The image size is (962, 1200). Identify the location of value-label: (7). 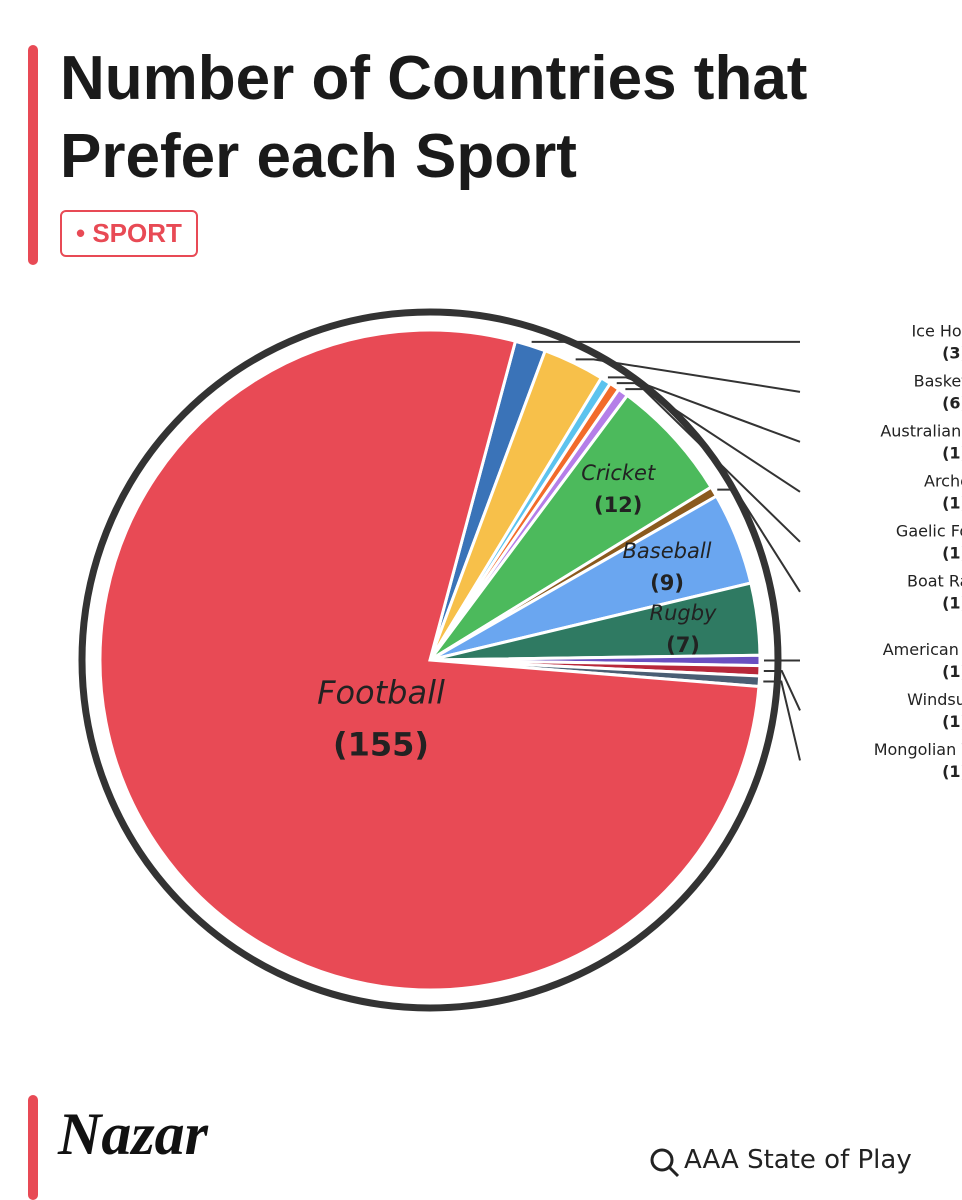
(683, 645).